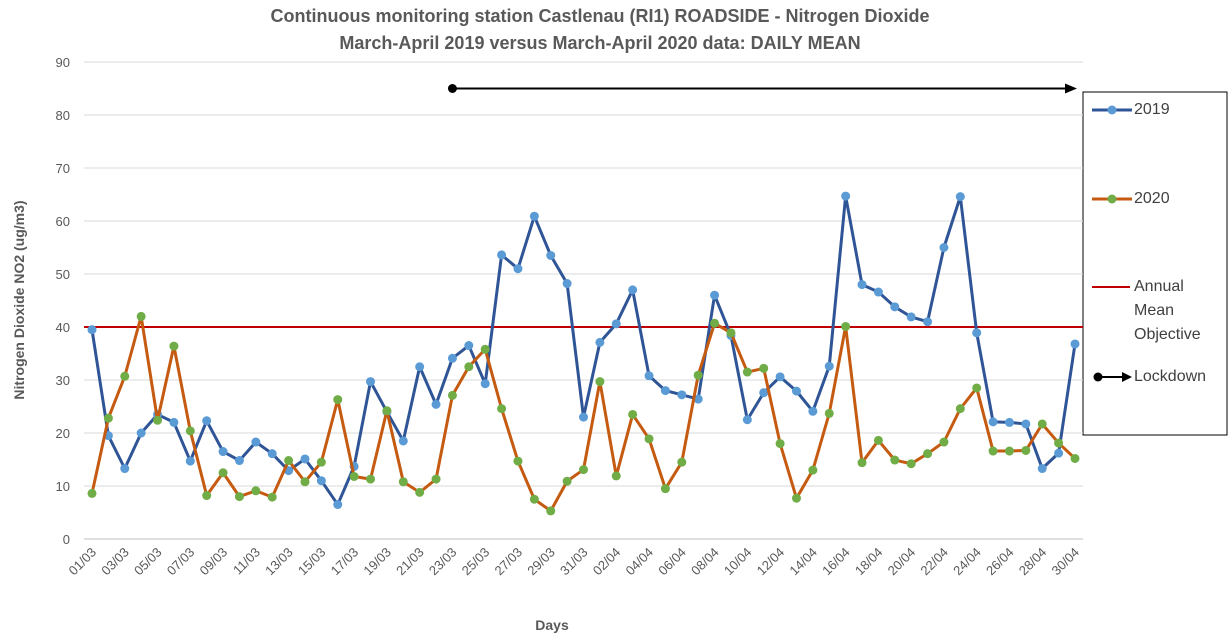 This screenshot has width=1229, height=639. I want to click on arrow-head, so click(1071, 88).